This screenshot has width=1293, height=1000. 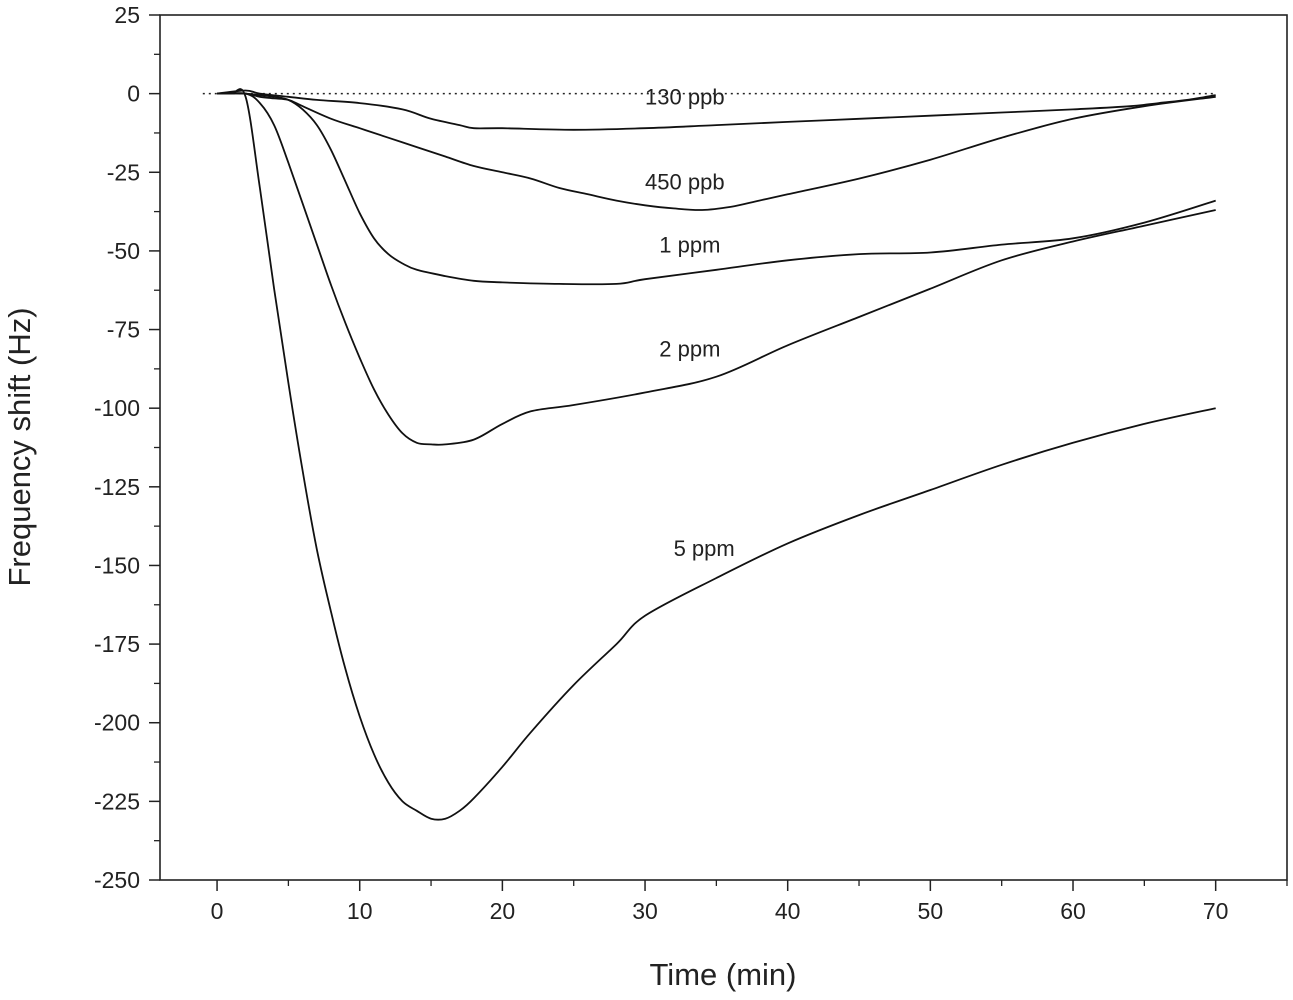 I want to click on series-label-450-ppb: 450 ppb, so click(x=685, y=182).